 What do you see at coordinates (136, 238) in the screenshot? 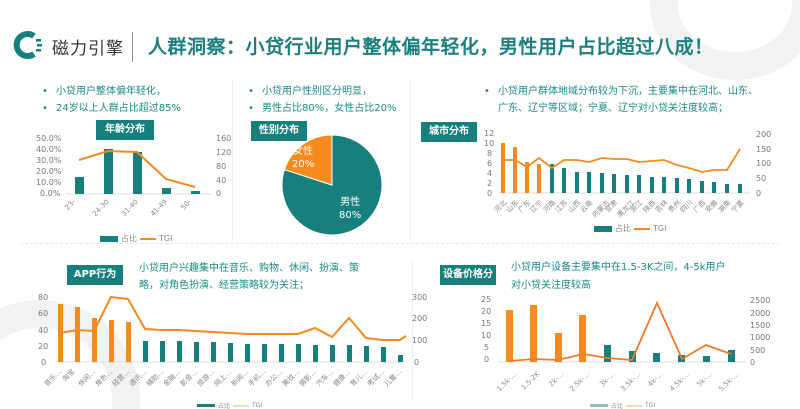
I see `age-chart-legend: 占比 TGI` at bounding box center [136, 238].